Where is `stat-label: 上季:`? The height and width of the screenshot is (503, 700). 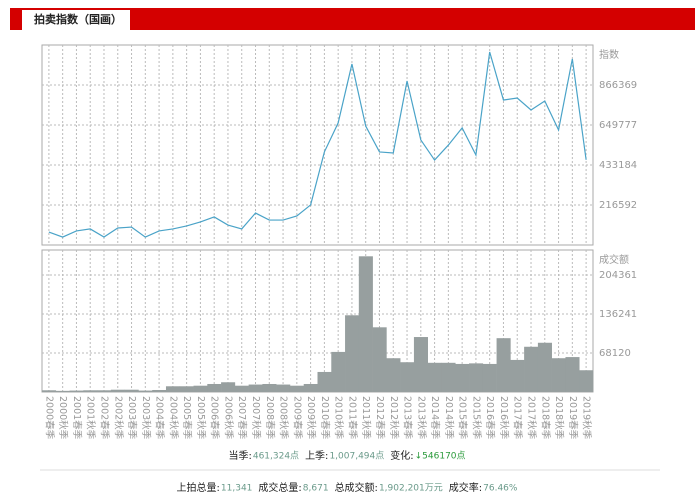
stat-label: 上季: is located at coordinates (316, 456).